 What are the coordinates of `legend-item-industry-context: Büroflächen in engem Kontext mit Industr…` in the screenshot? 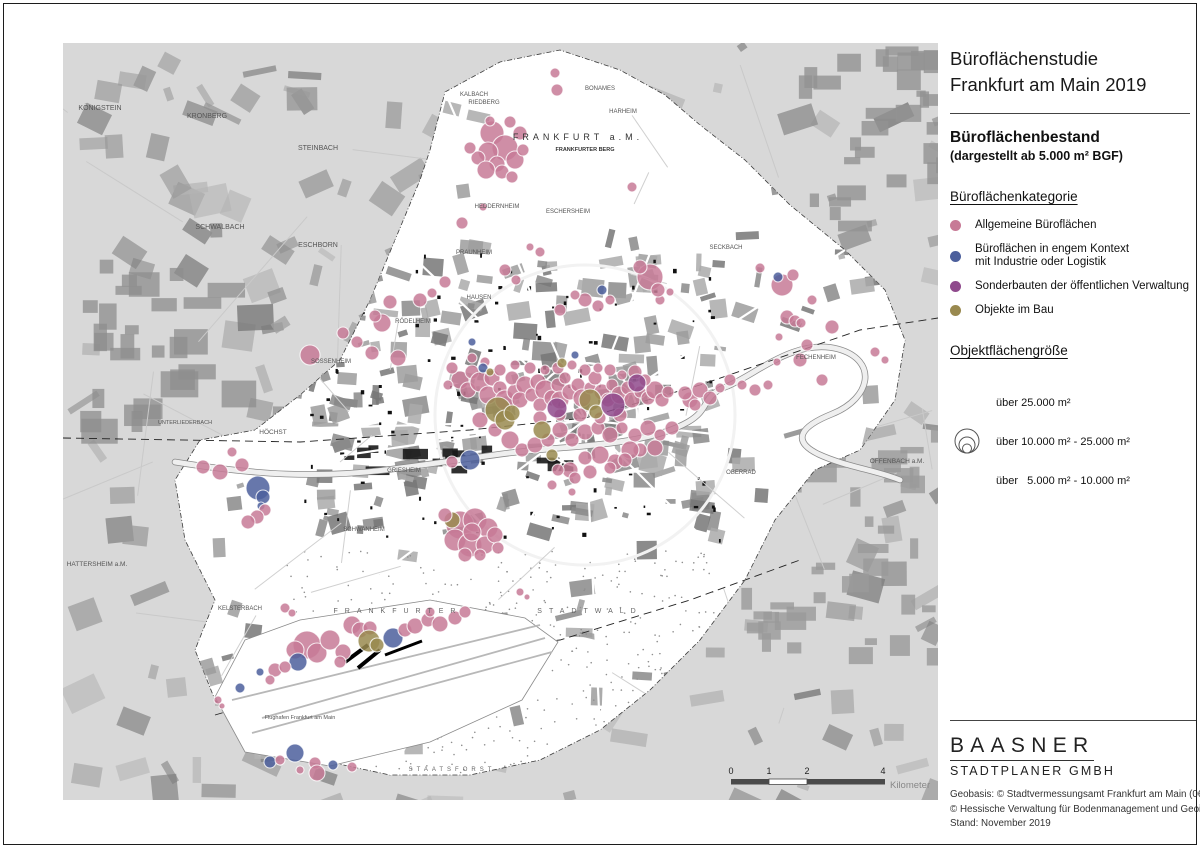 It's located at (1070, 256).